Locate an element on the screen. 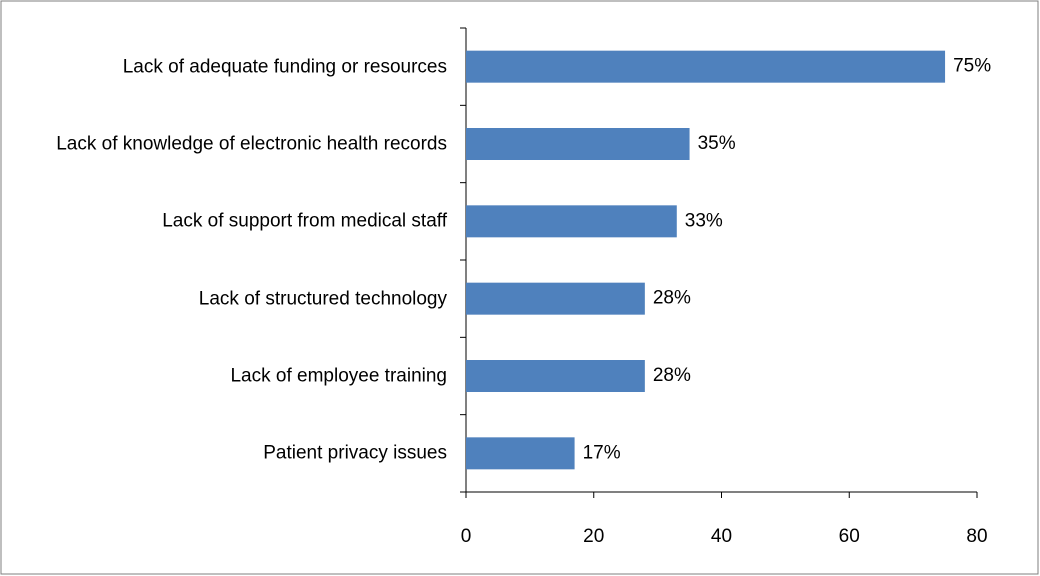 The height and width of the screenshot is (576, 1040). x-tick-label: 40 is located at coordinates (721, 536).